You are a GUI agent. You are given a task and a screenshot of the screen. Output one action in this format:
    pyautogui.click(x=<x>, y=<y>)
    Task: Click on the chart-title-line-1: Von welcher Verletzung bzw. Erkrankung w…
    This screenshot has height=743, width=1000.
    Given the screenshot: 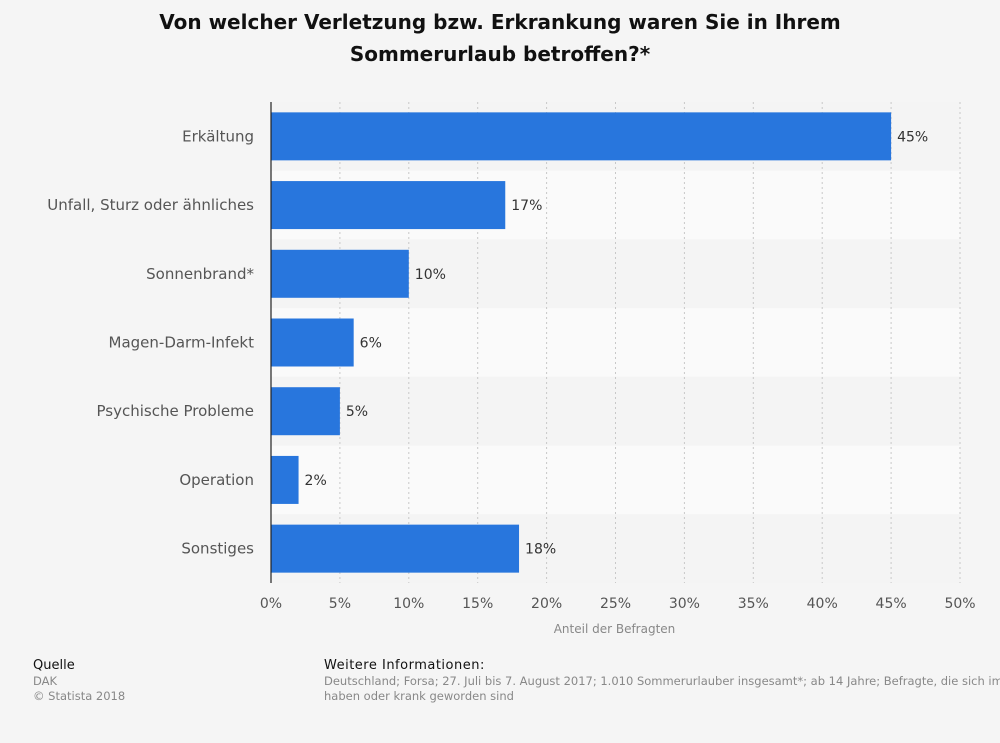 What is the action you would take?
    pyautogui.click(x=500, y=22)
    